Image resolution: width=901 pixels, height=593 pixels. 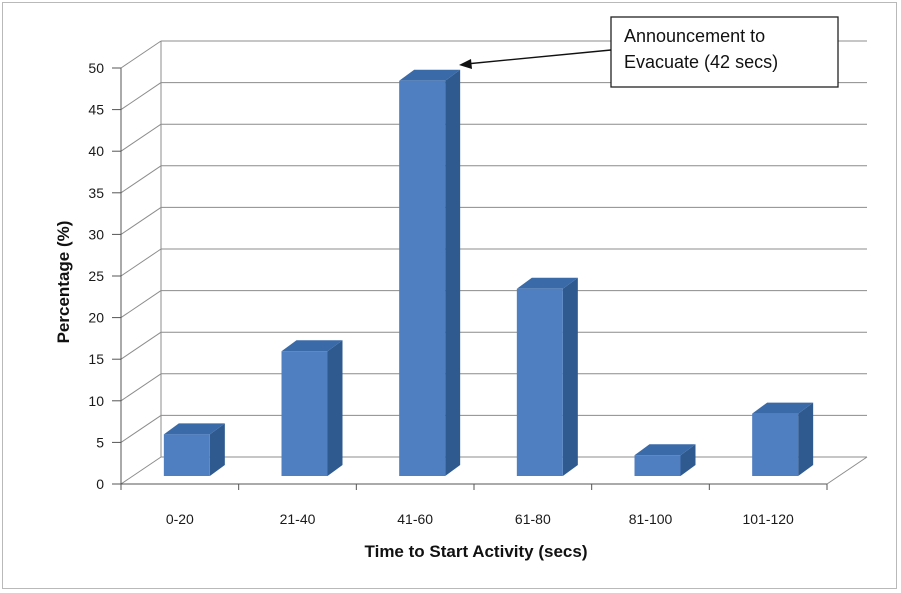 I want to click on y-tick-labels: 0 5 10 15 20 25 30 35 40 45 50, so click(x=96, y=276).